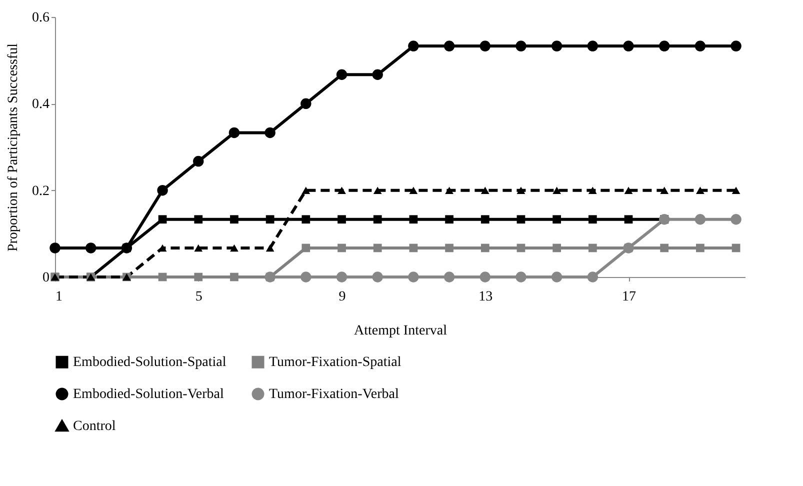  I want to click on x-tick-label: 9, so click(342, 297).